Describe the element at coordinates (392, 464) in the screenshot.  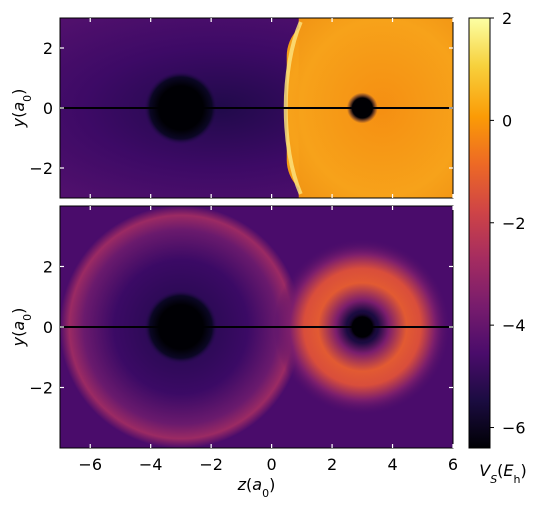
I see `x-tick-label: 4` at that location.